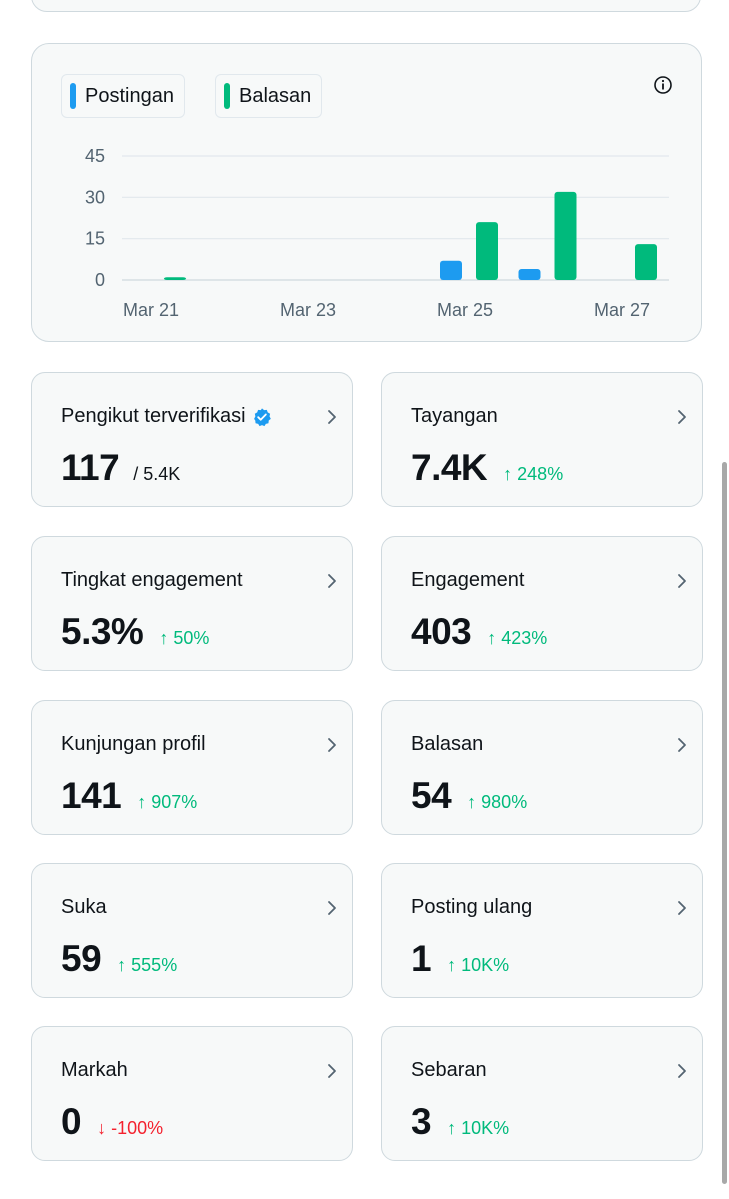  I want to click on stat-card: Engagement 403 ↑ 423%, so click(542, 603).